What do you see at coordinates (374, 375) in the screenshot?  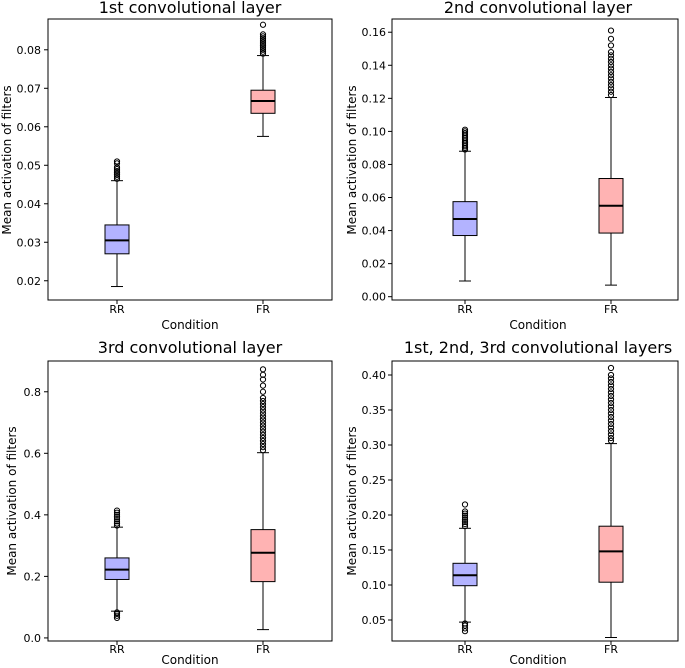 I see `y-tick-label: 0.40` at bounding box center [374, 375].